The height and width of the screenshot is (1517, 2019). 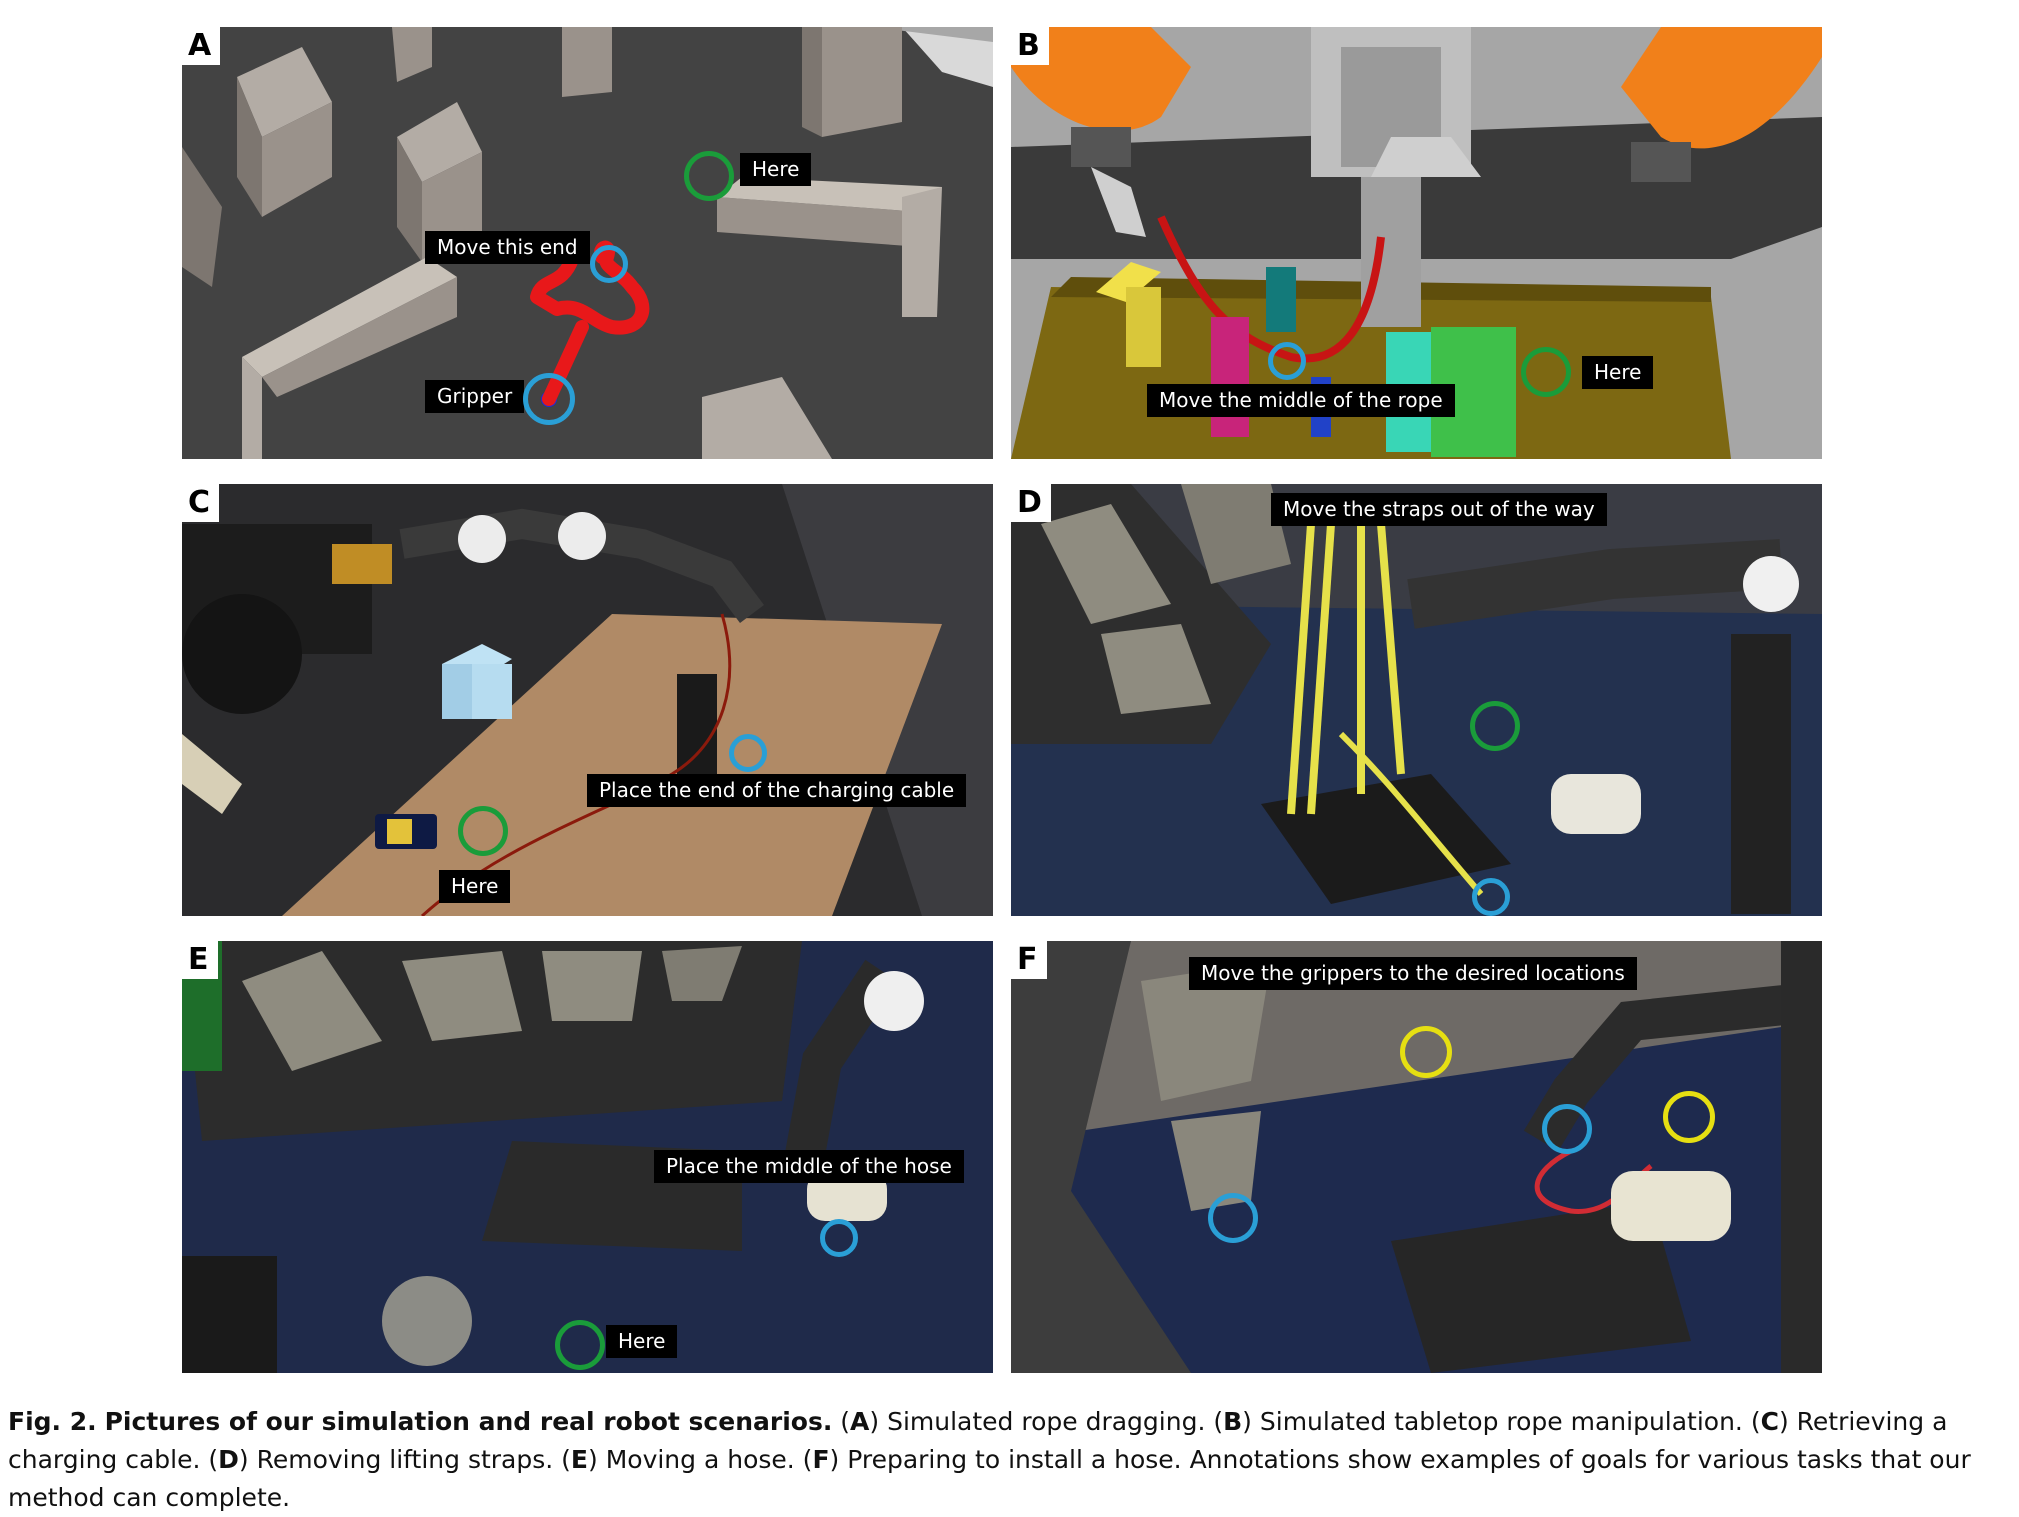 I want to click on caption-letter-e: E, so click(x=579, y=1459).